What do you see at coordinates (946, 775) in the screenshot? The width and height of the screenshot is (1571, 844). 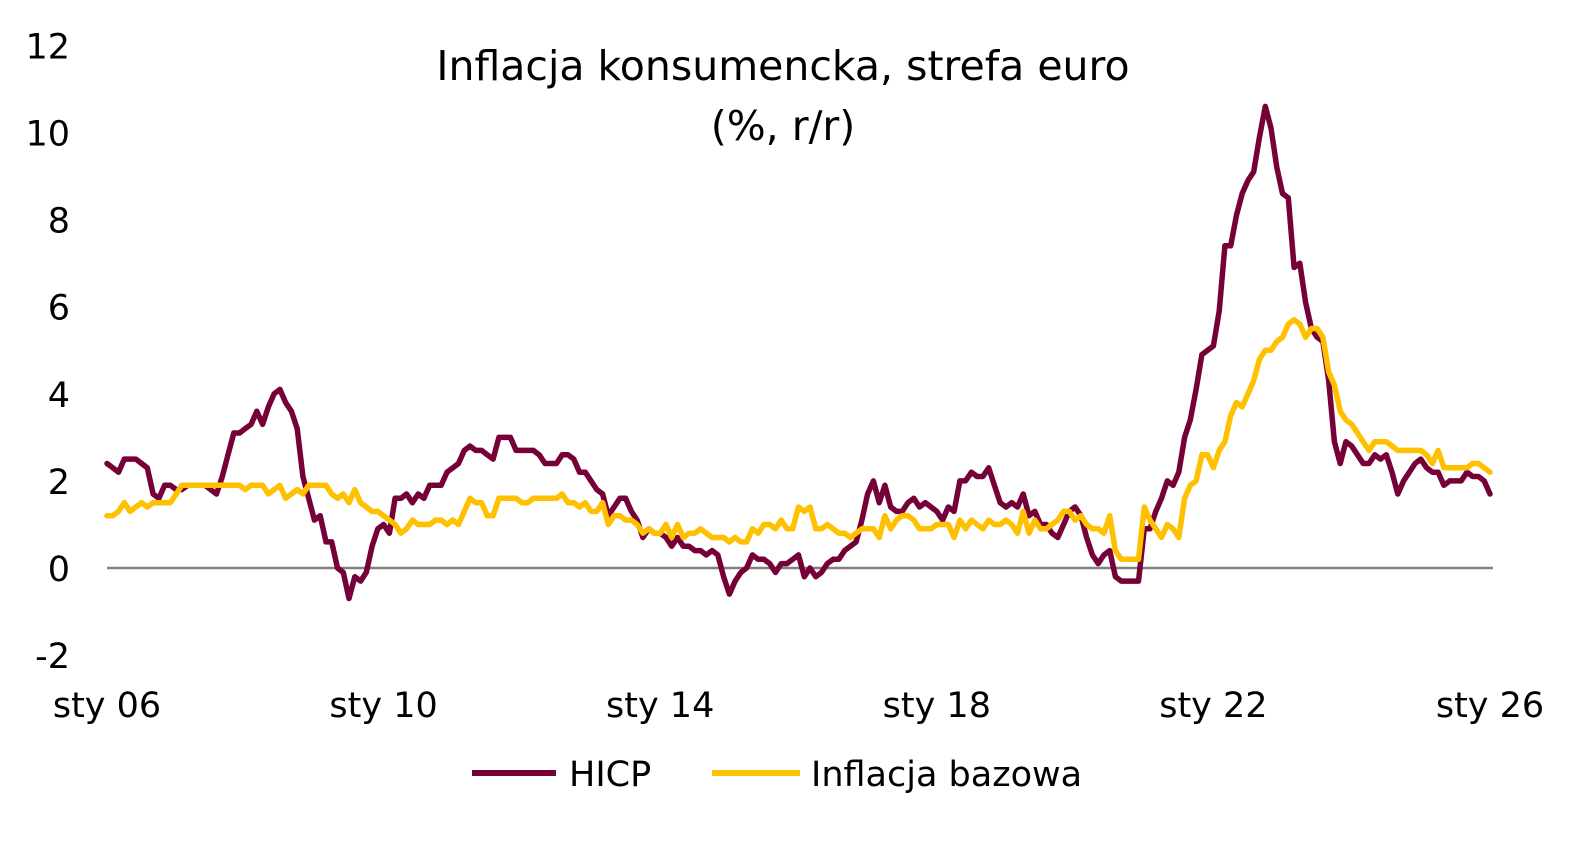 I see `legend-label-core: Inflacja bazowa` at bounding box center [946, 775].